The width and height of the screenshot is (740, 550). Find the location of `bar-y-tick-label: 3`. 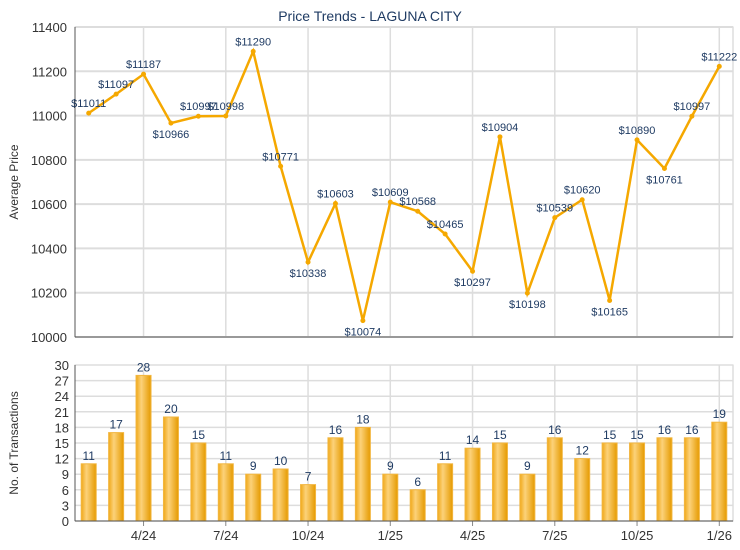

bar-y-tick-label: 3 is located at coordinates (65, 505).